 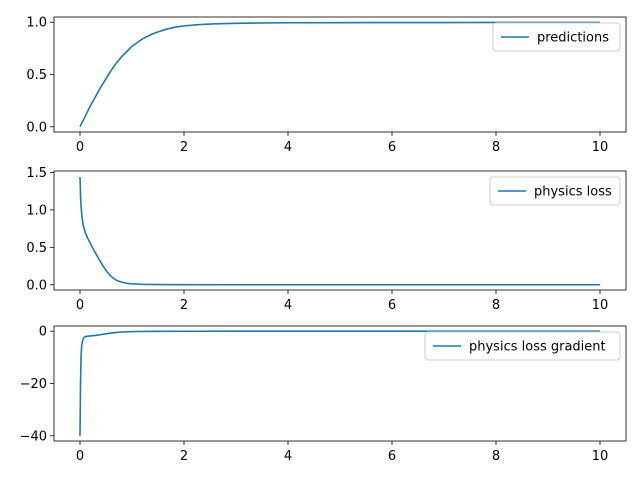 I want to click on legend-2: physics loss, so click(x=555, y=191).